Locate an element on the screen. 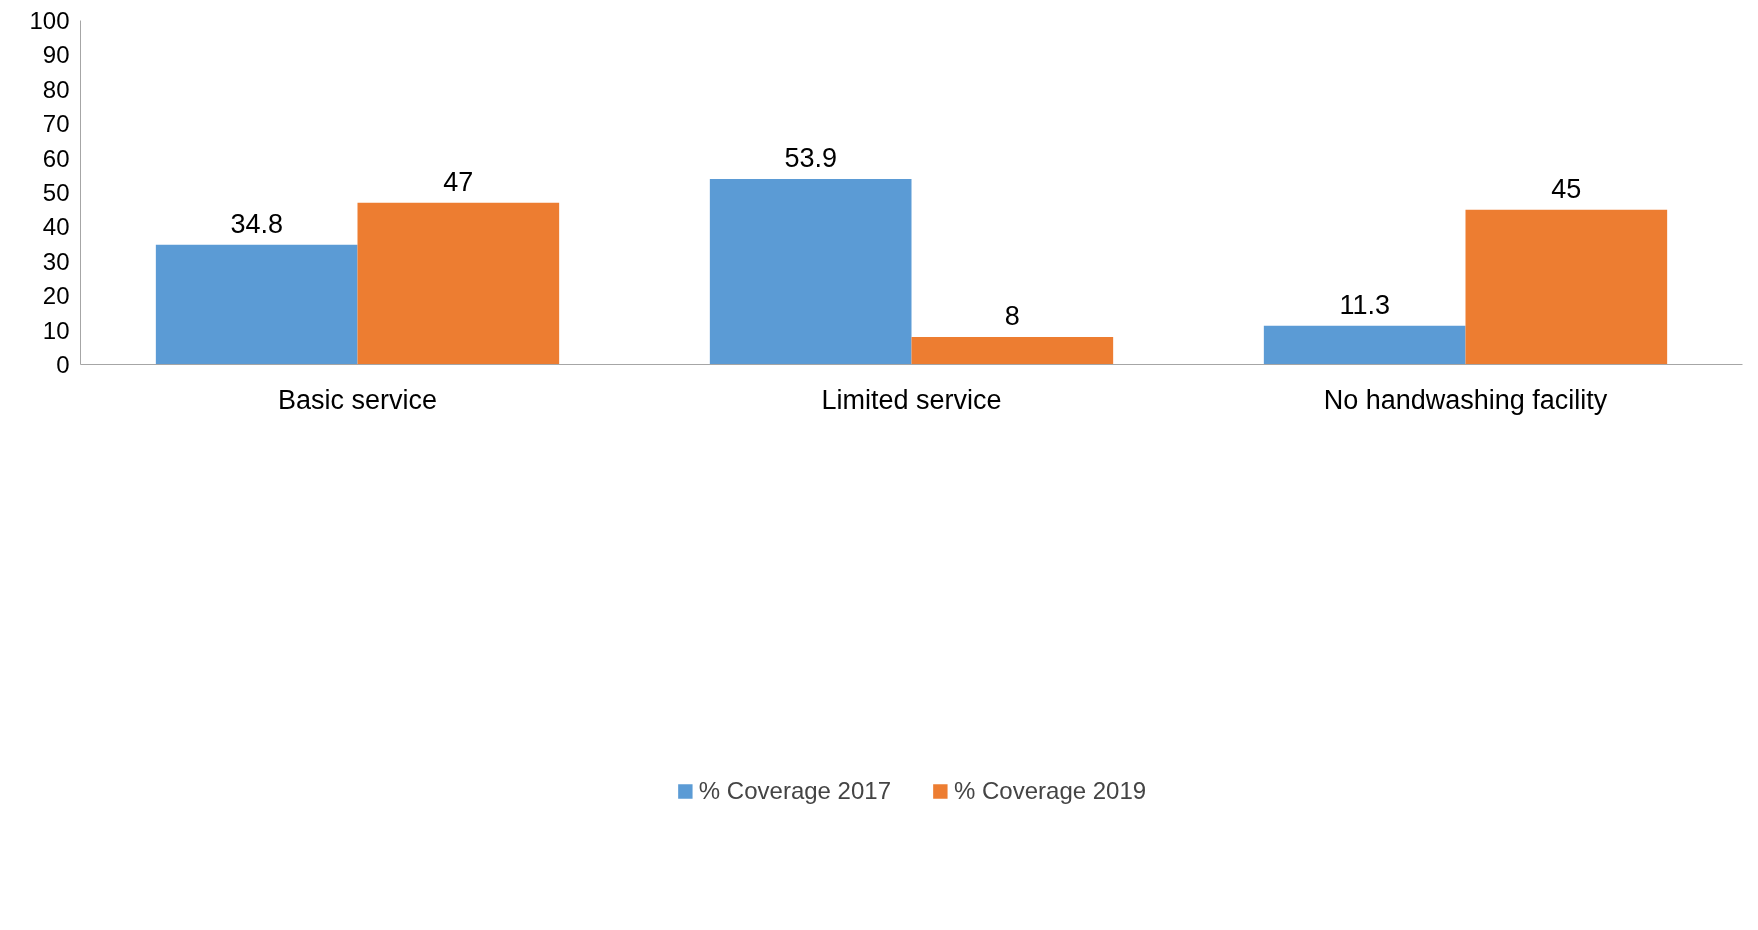 This screenshot has height=930, width=1758. y-tick-label: 20 is located at coordinates (56, 296).